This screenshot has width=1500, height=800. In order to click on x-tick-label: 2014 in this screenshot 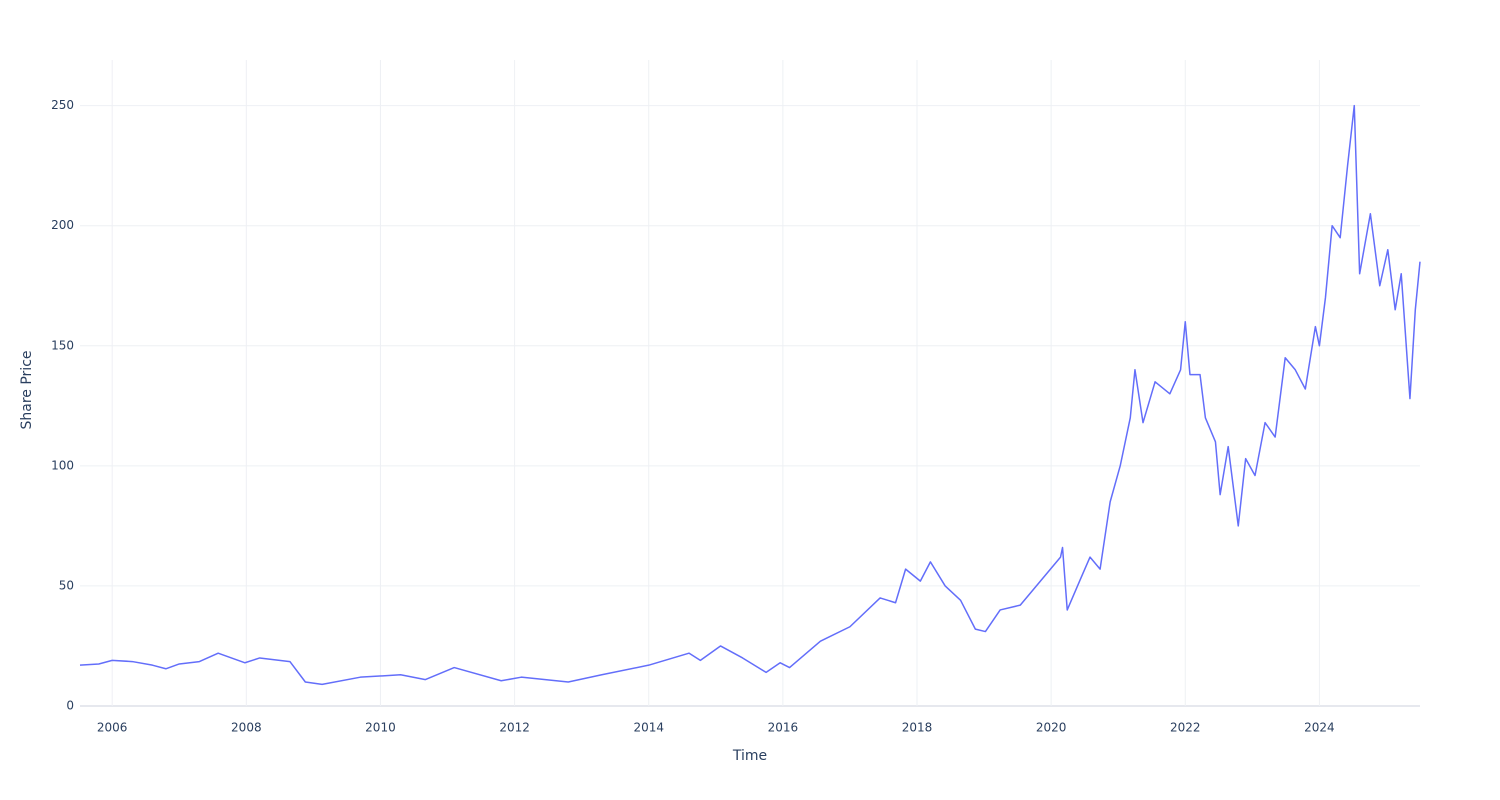, I will do `click(648, 728)`.